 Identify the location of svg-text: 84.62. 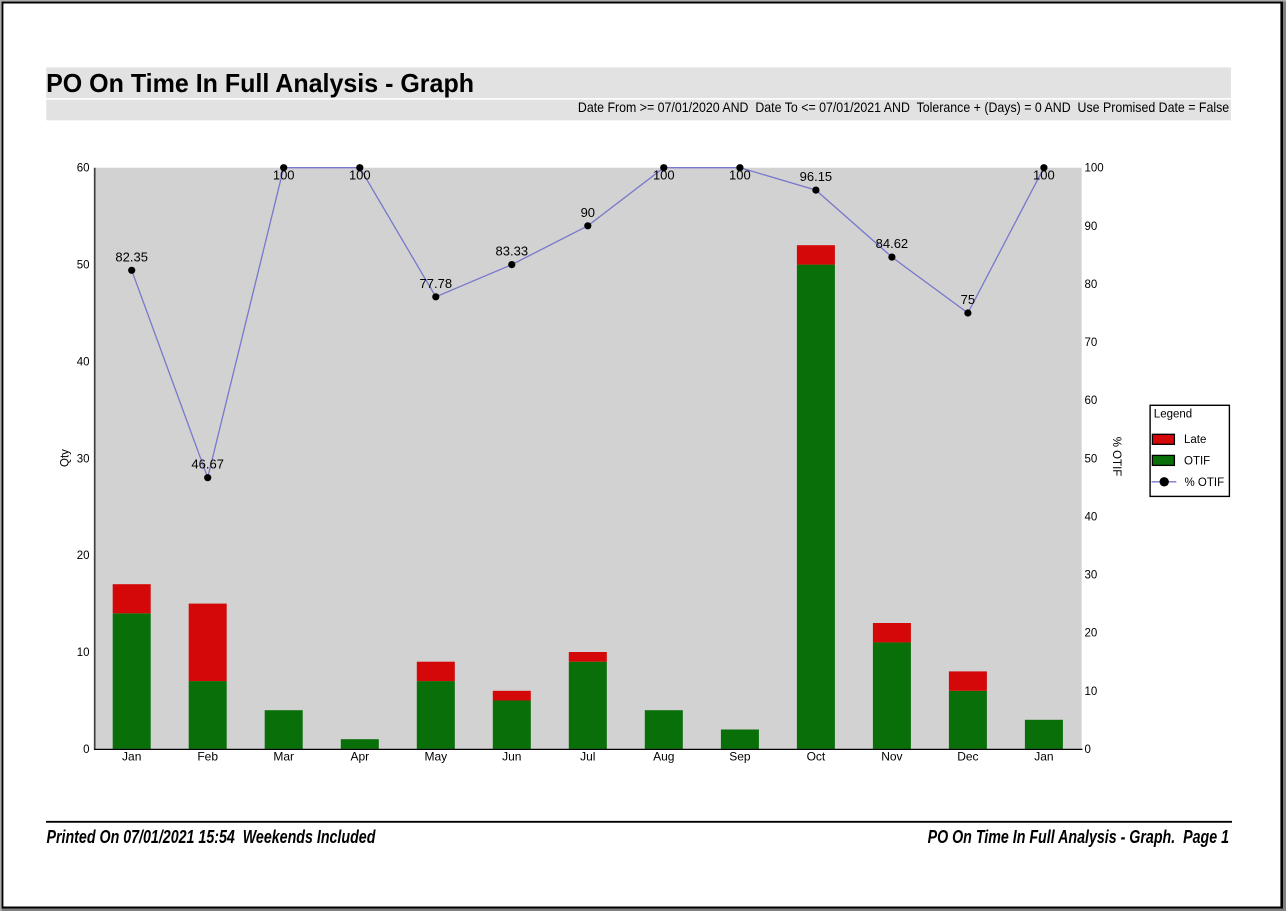
(892, 243).